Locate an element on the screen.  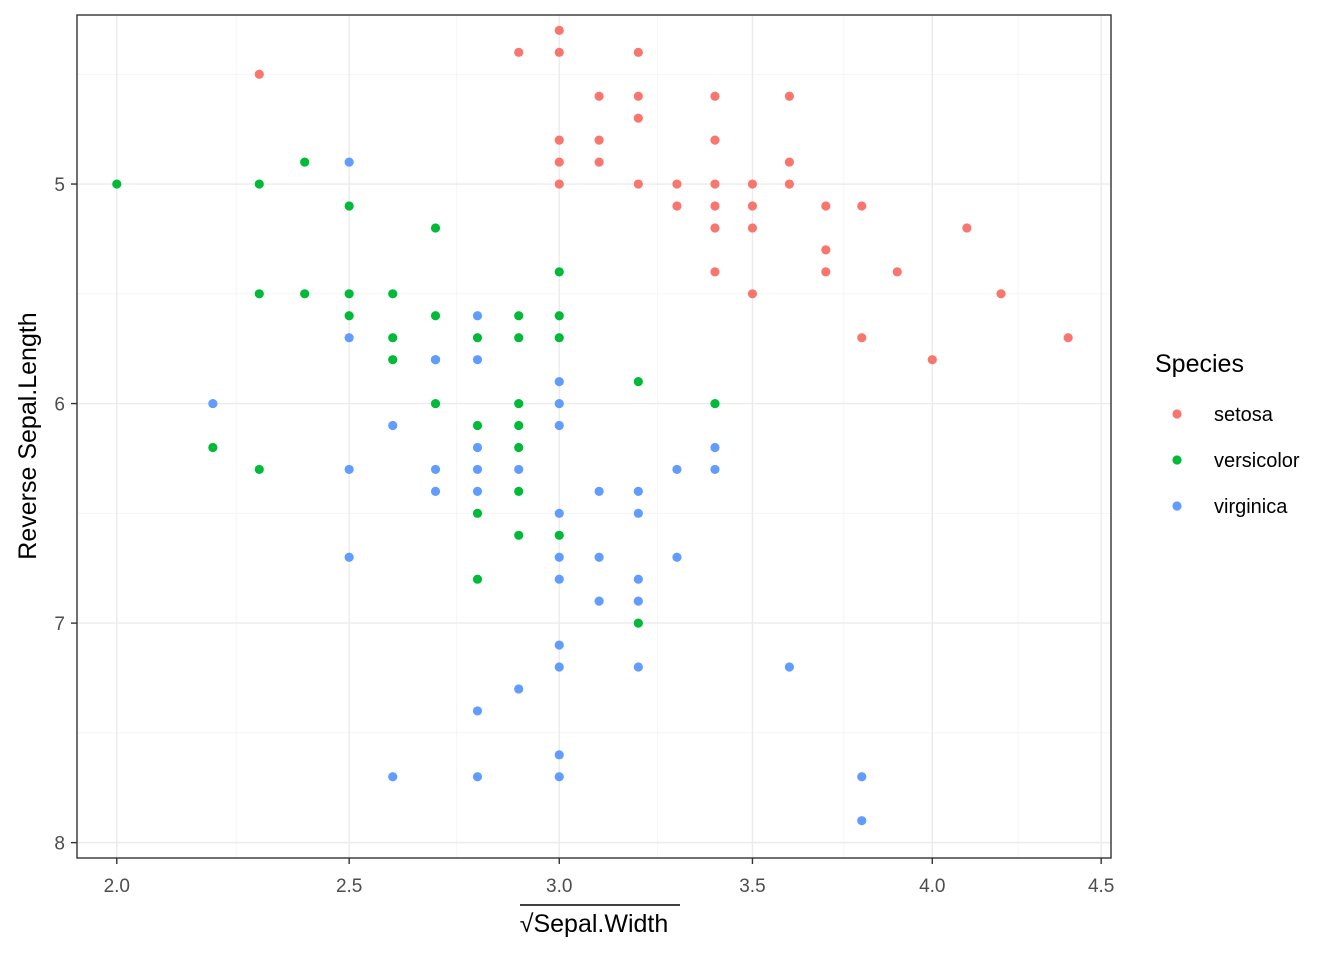
x-tick-label: 2.0 is located at coordinates (117, 886).